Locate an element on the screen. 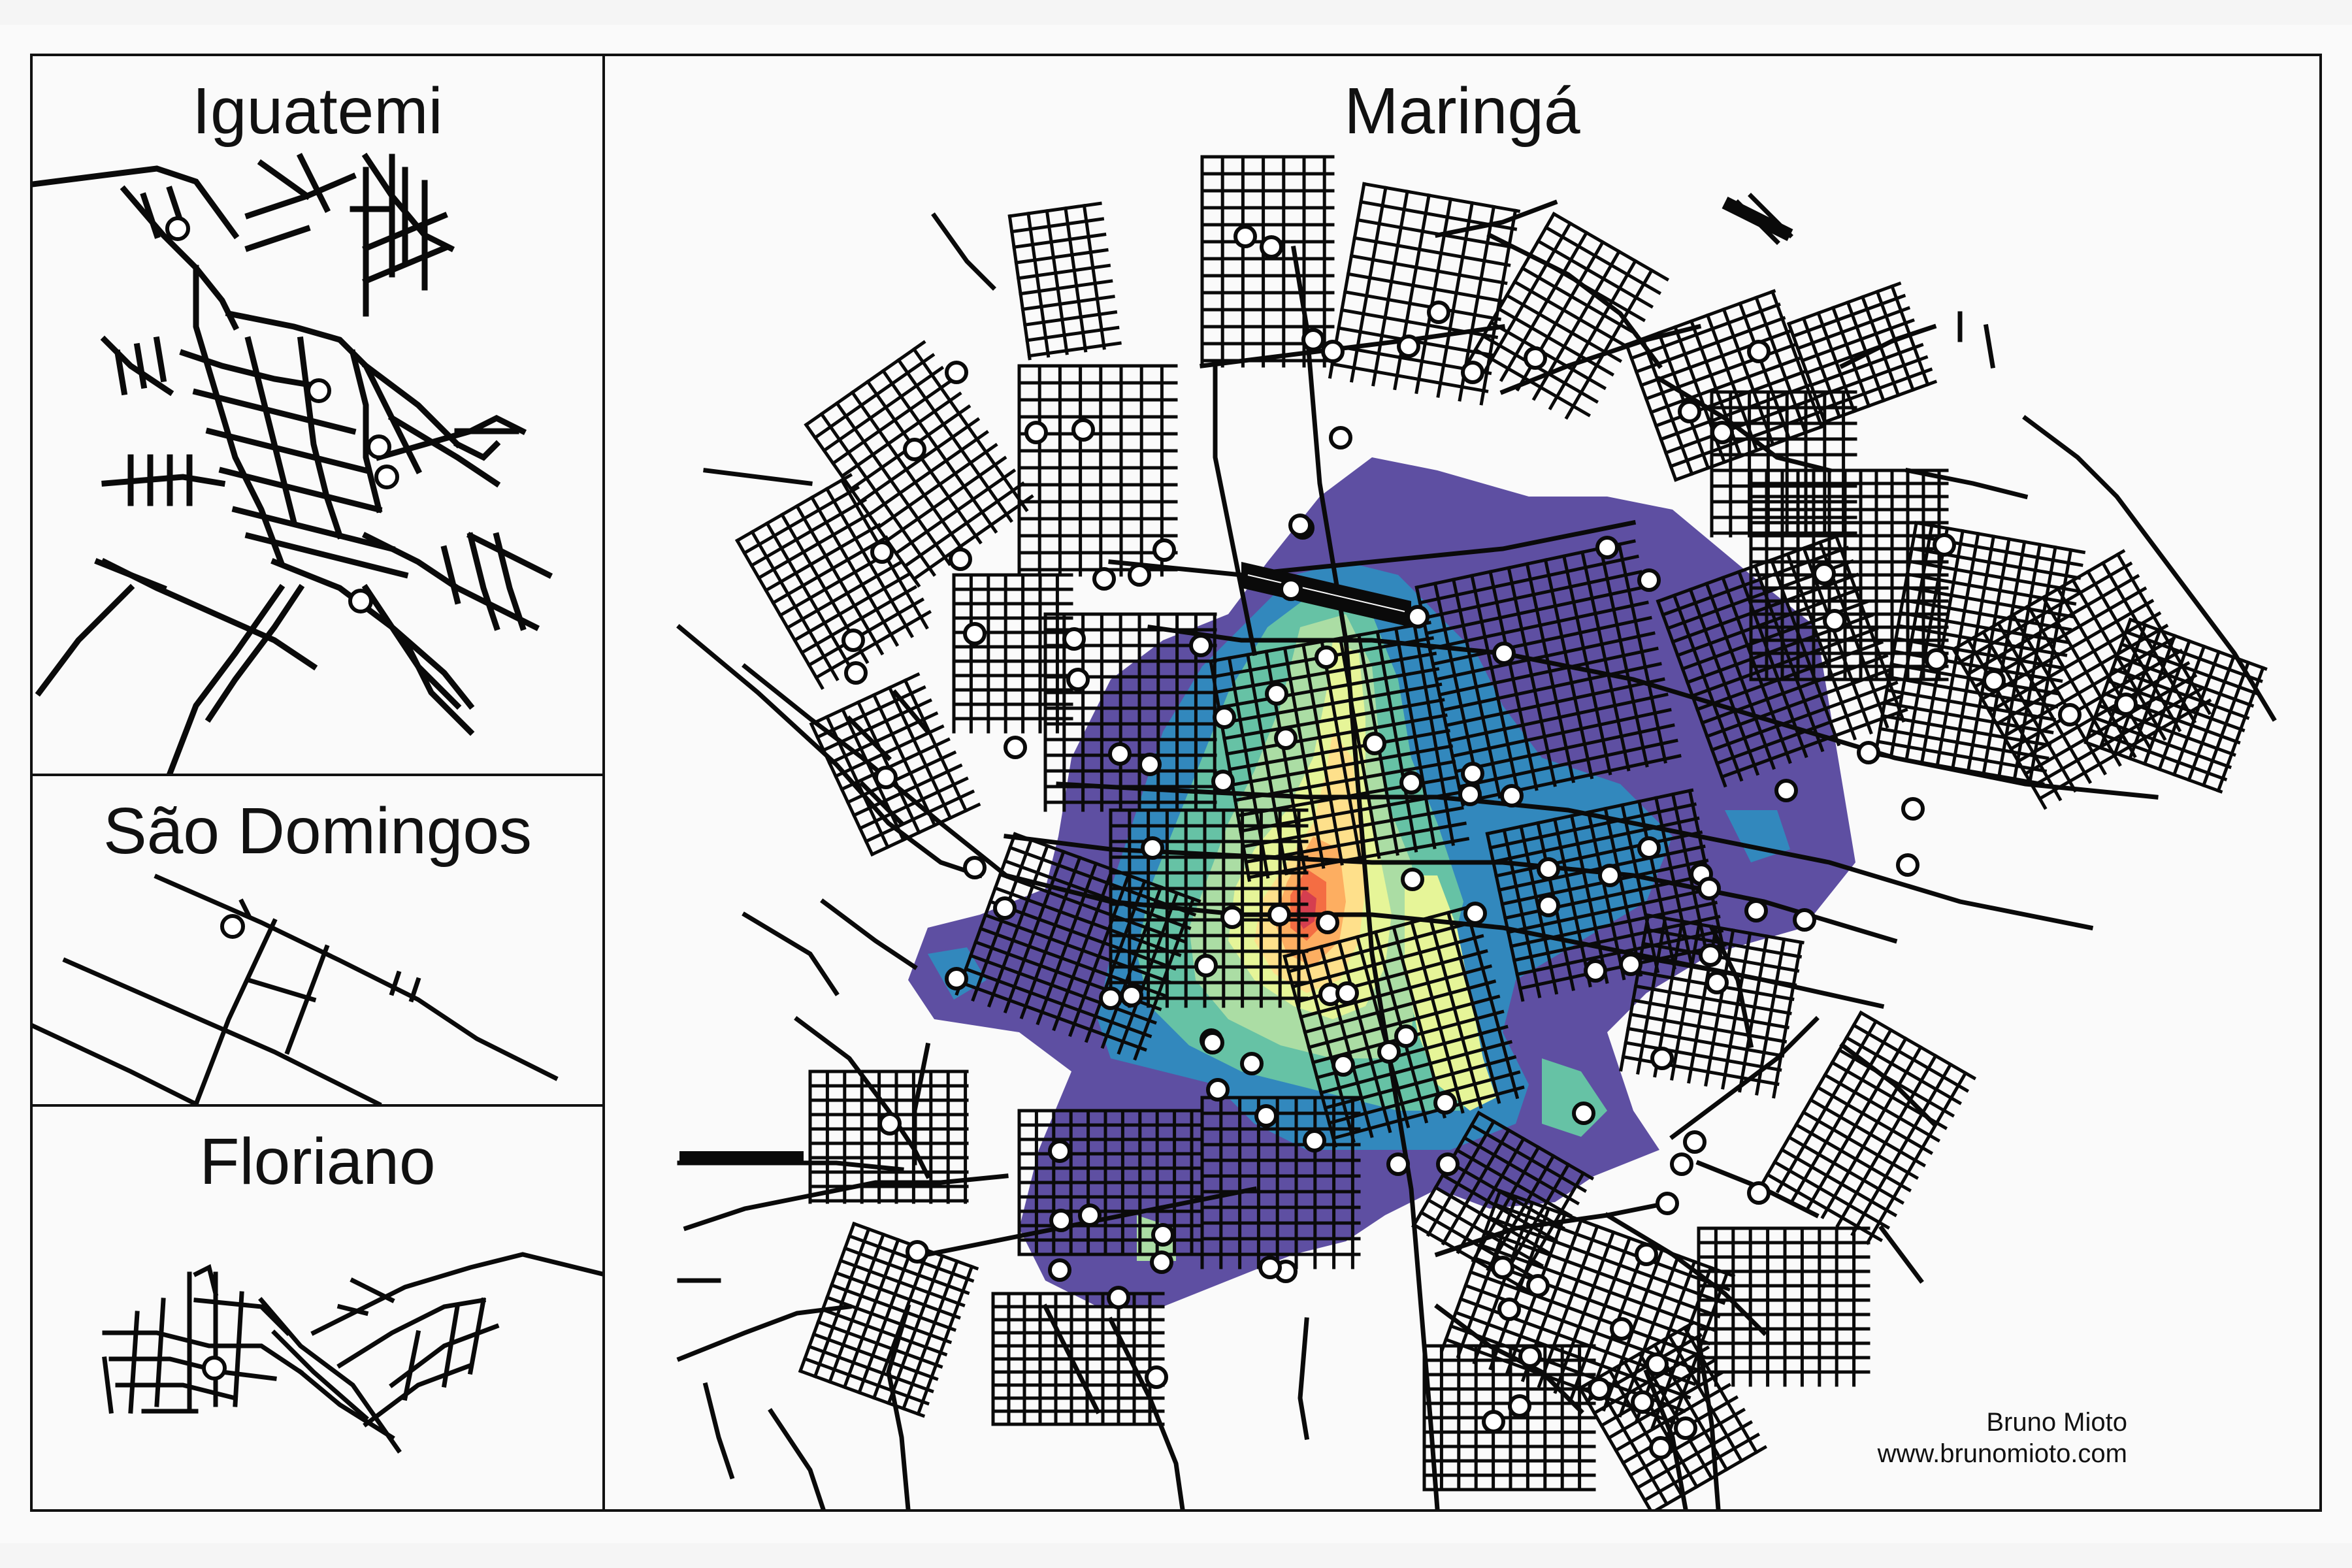 The image size is (2352, 1568). sao-domingos-roads is located at coordinates (296, 989).